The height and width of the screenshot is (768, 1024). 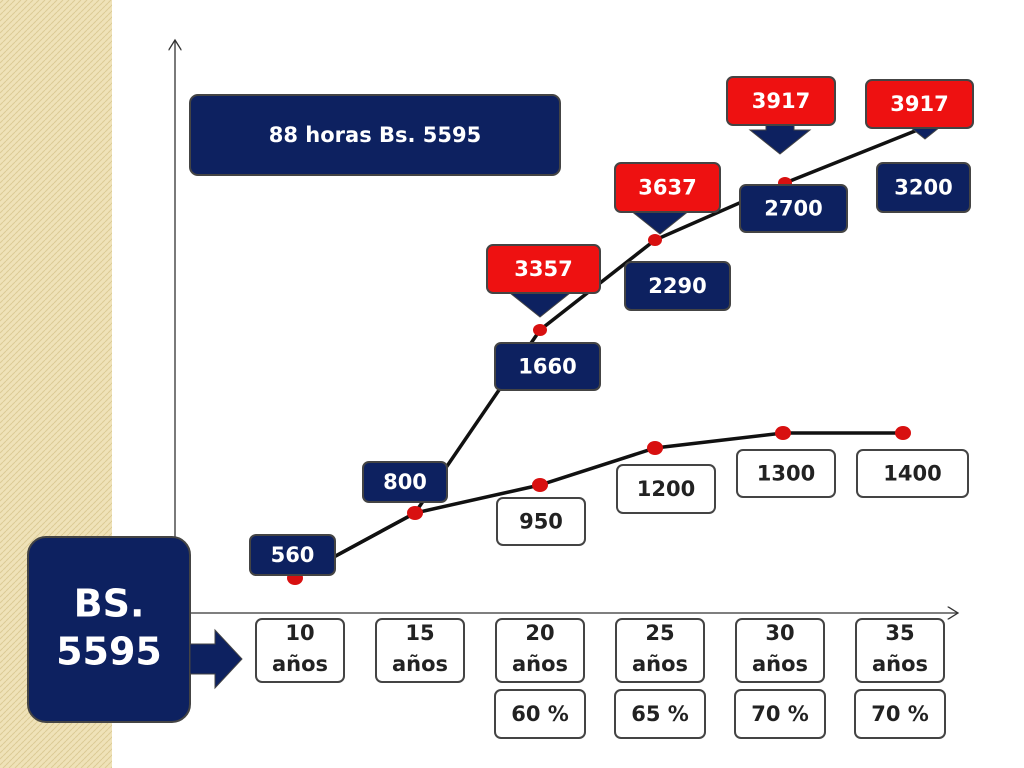 What do you see at coordinates (299, 633) in the screenshot?
I see `category-years: 10` at bounding box center [299, 633].